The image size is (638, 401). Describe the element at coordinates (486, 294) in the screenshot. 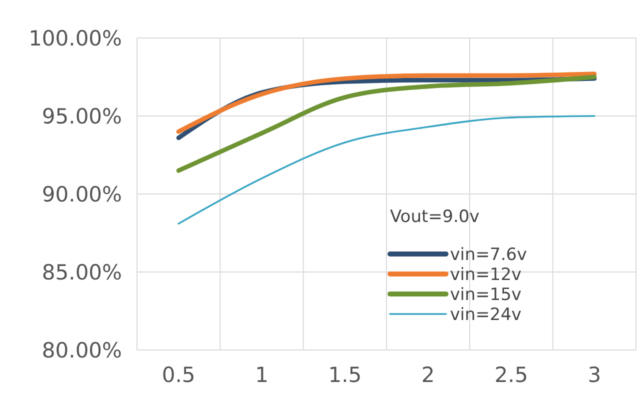

I see `legend-label: vin=15v` at that location.